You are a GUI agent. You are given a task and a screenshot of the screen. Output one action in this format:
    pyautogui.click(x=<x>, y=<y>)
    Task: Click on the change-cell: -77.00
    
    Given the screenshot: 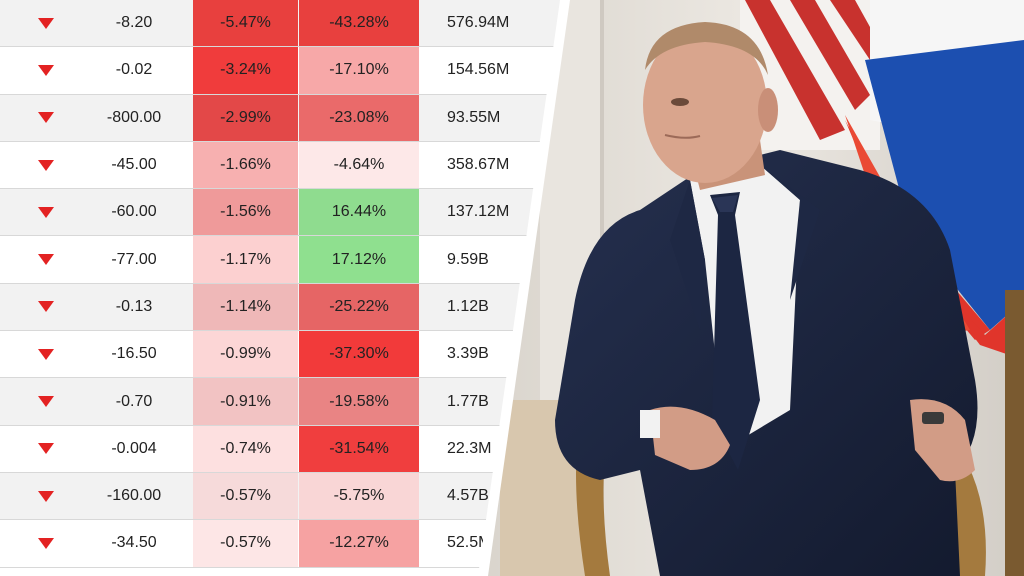 What is the action you would take?
    pyautogui.click(x=134, y=259)
    